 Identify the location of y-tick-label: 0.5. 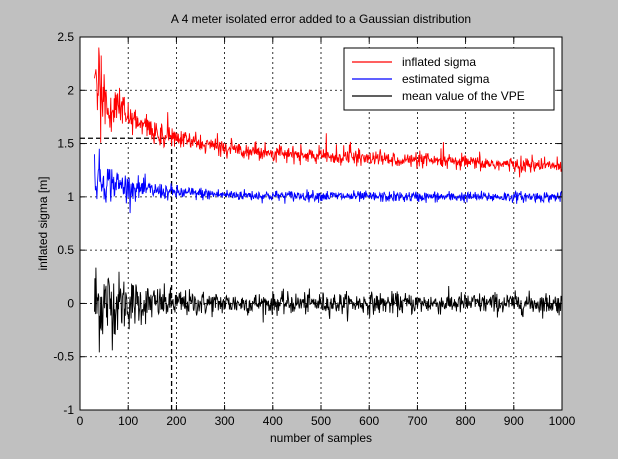
(65, 250).